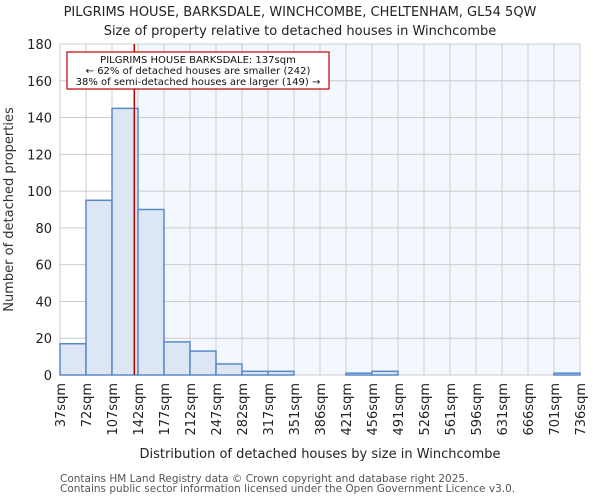  Describe the element at coordinates (373, 409) in the screenshot. I see `x-tick-label: 456sqm` at that location.